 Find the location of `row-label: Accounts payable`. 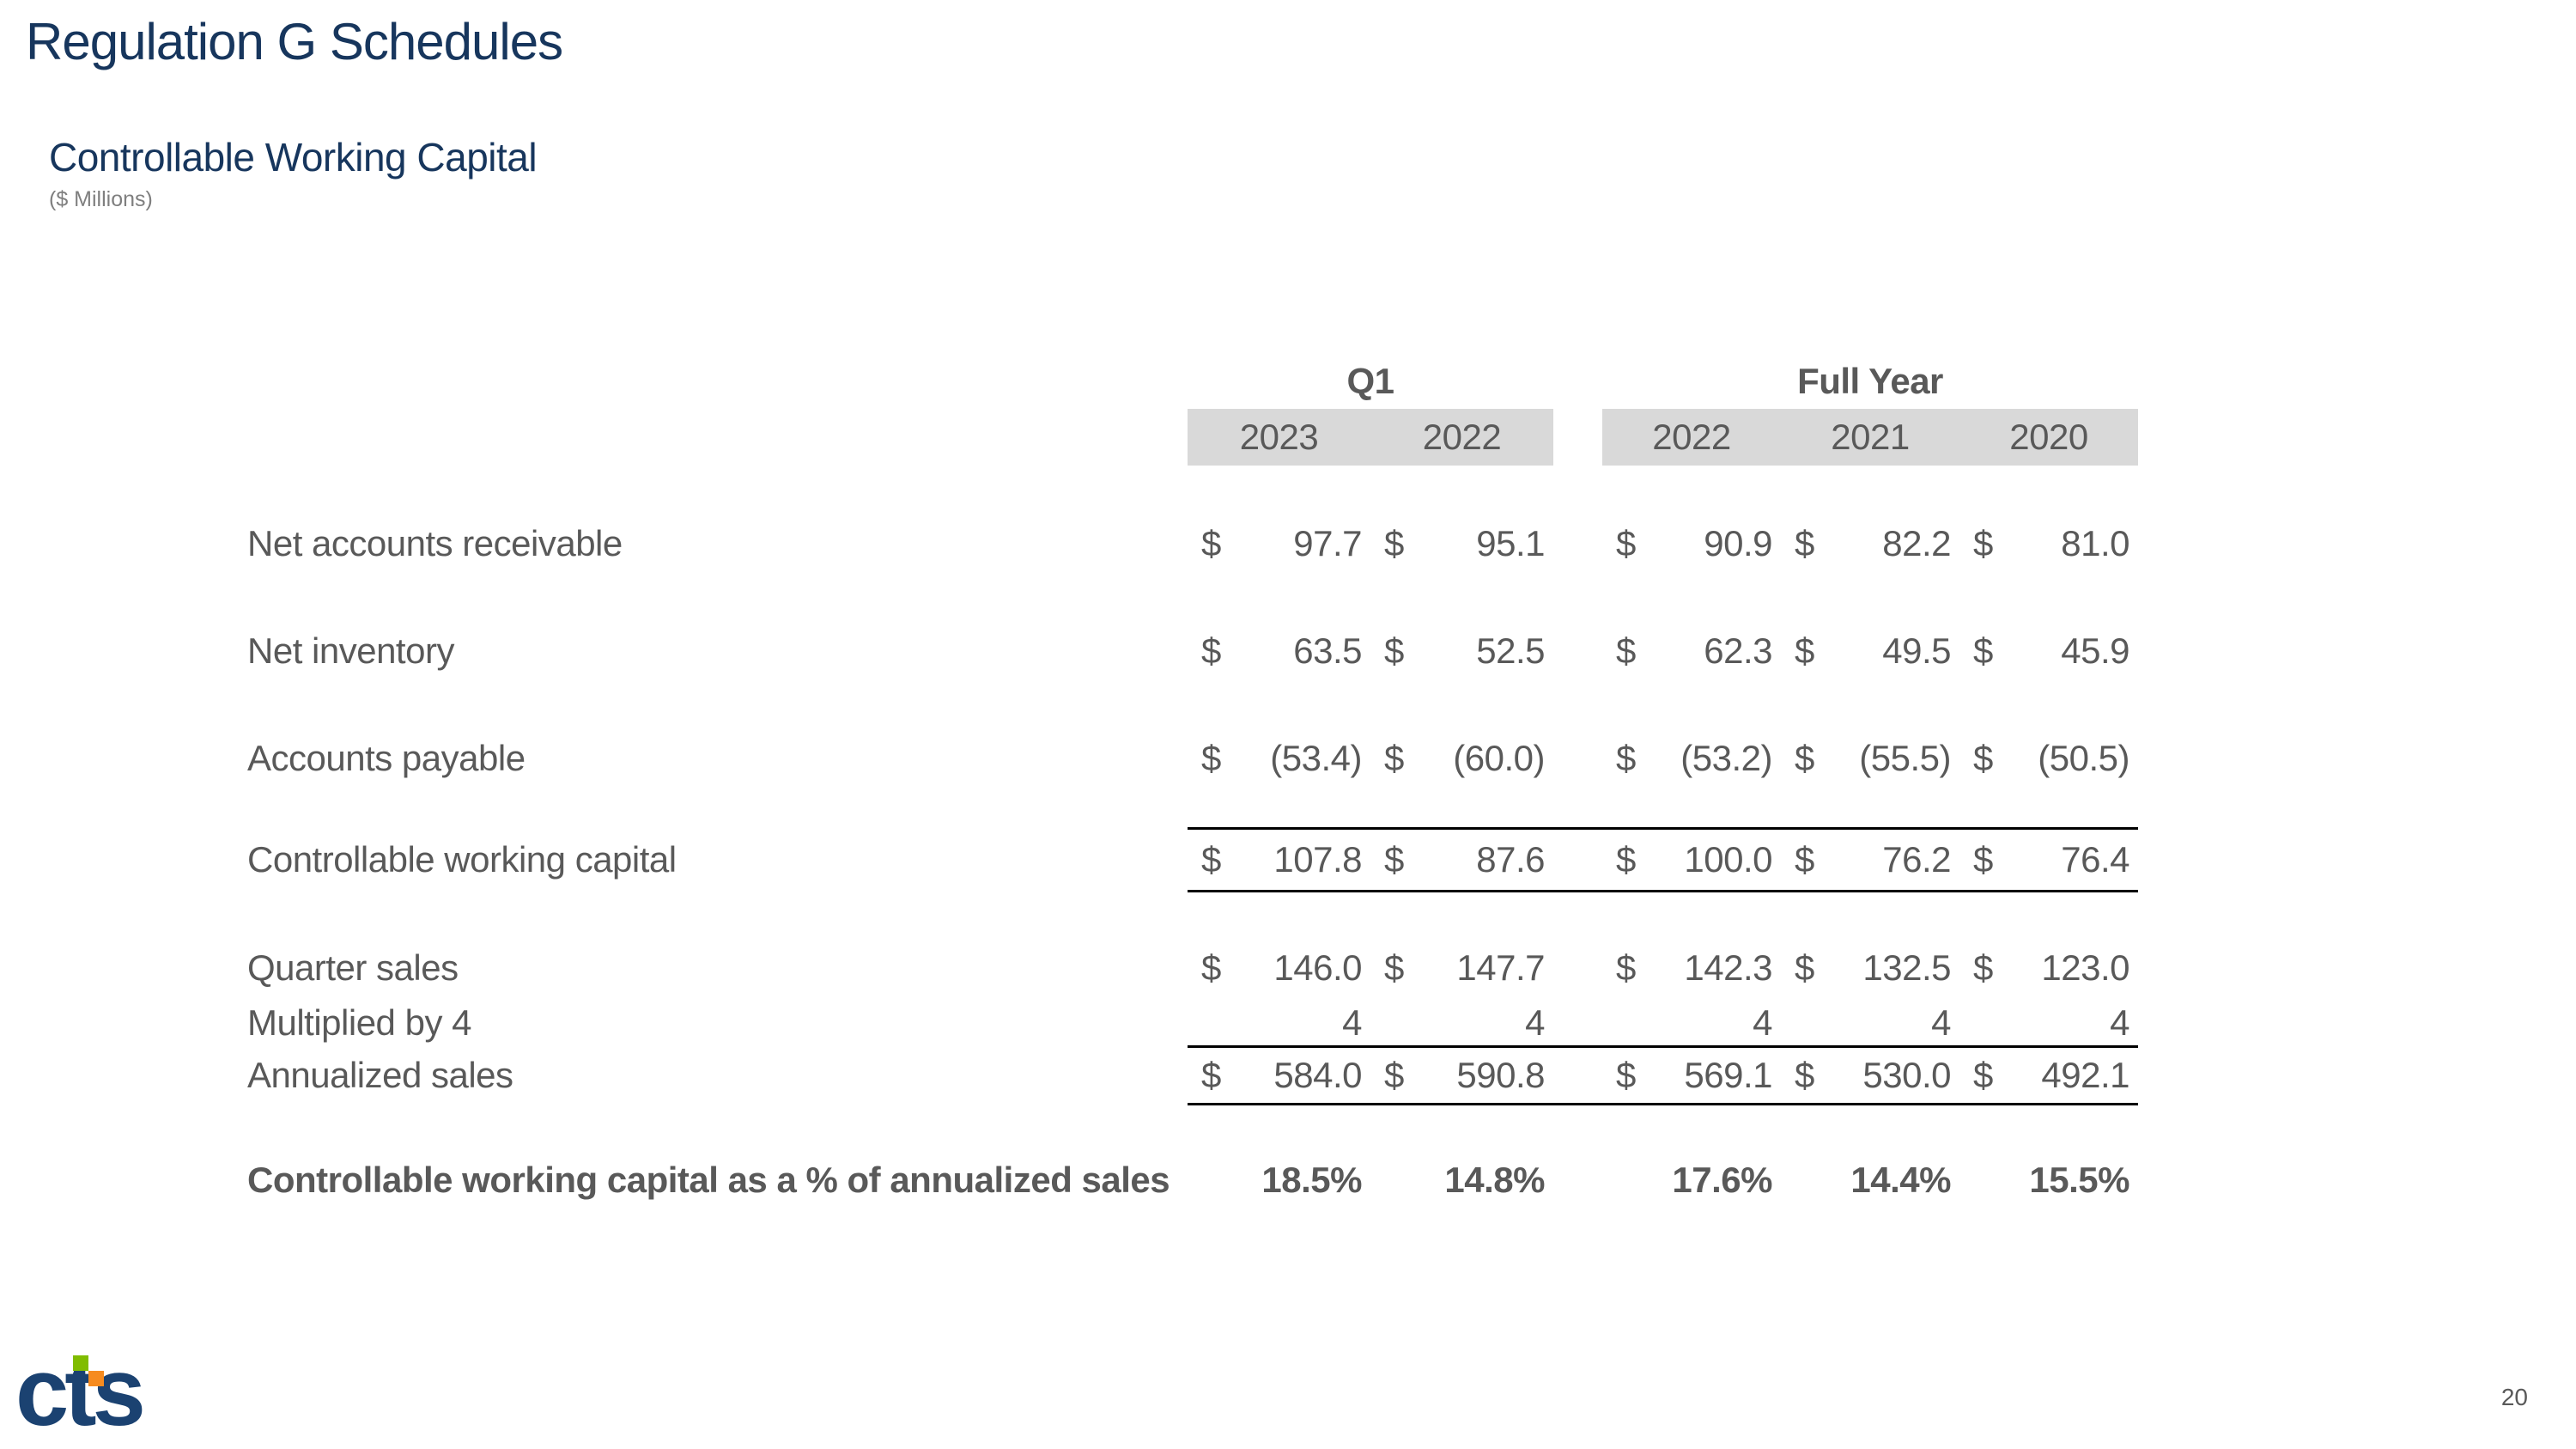

row-label: Accounts payable is located at coordinates (387, 757).